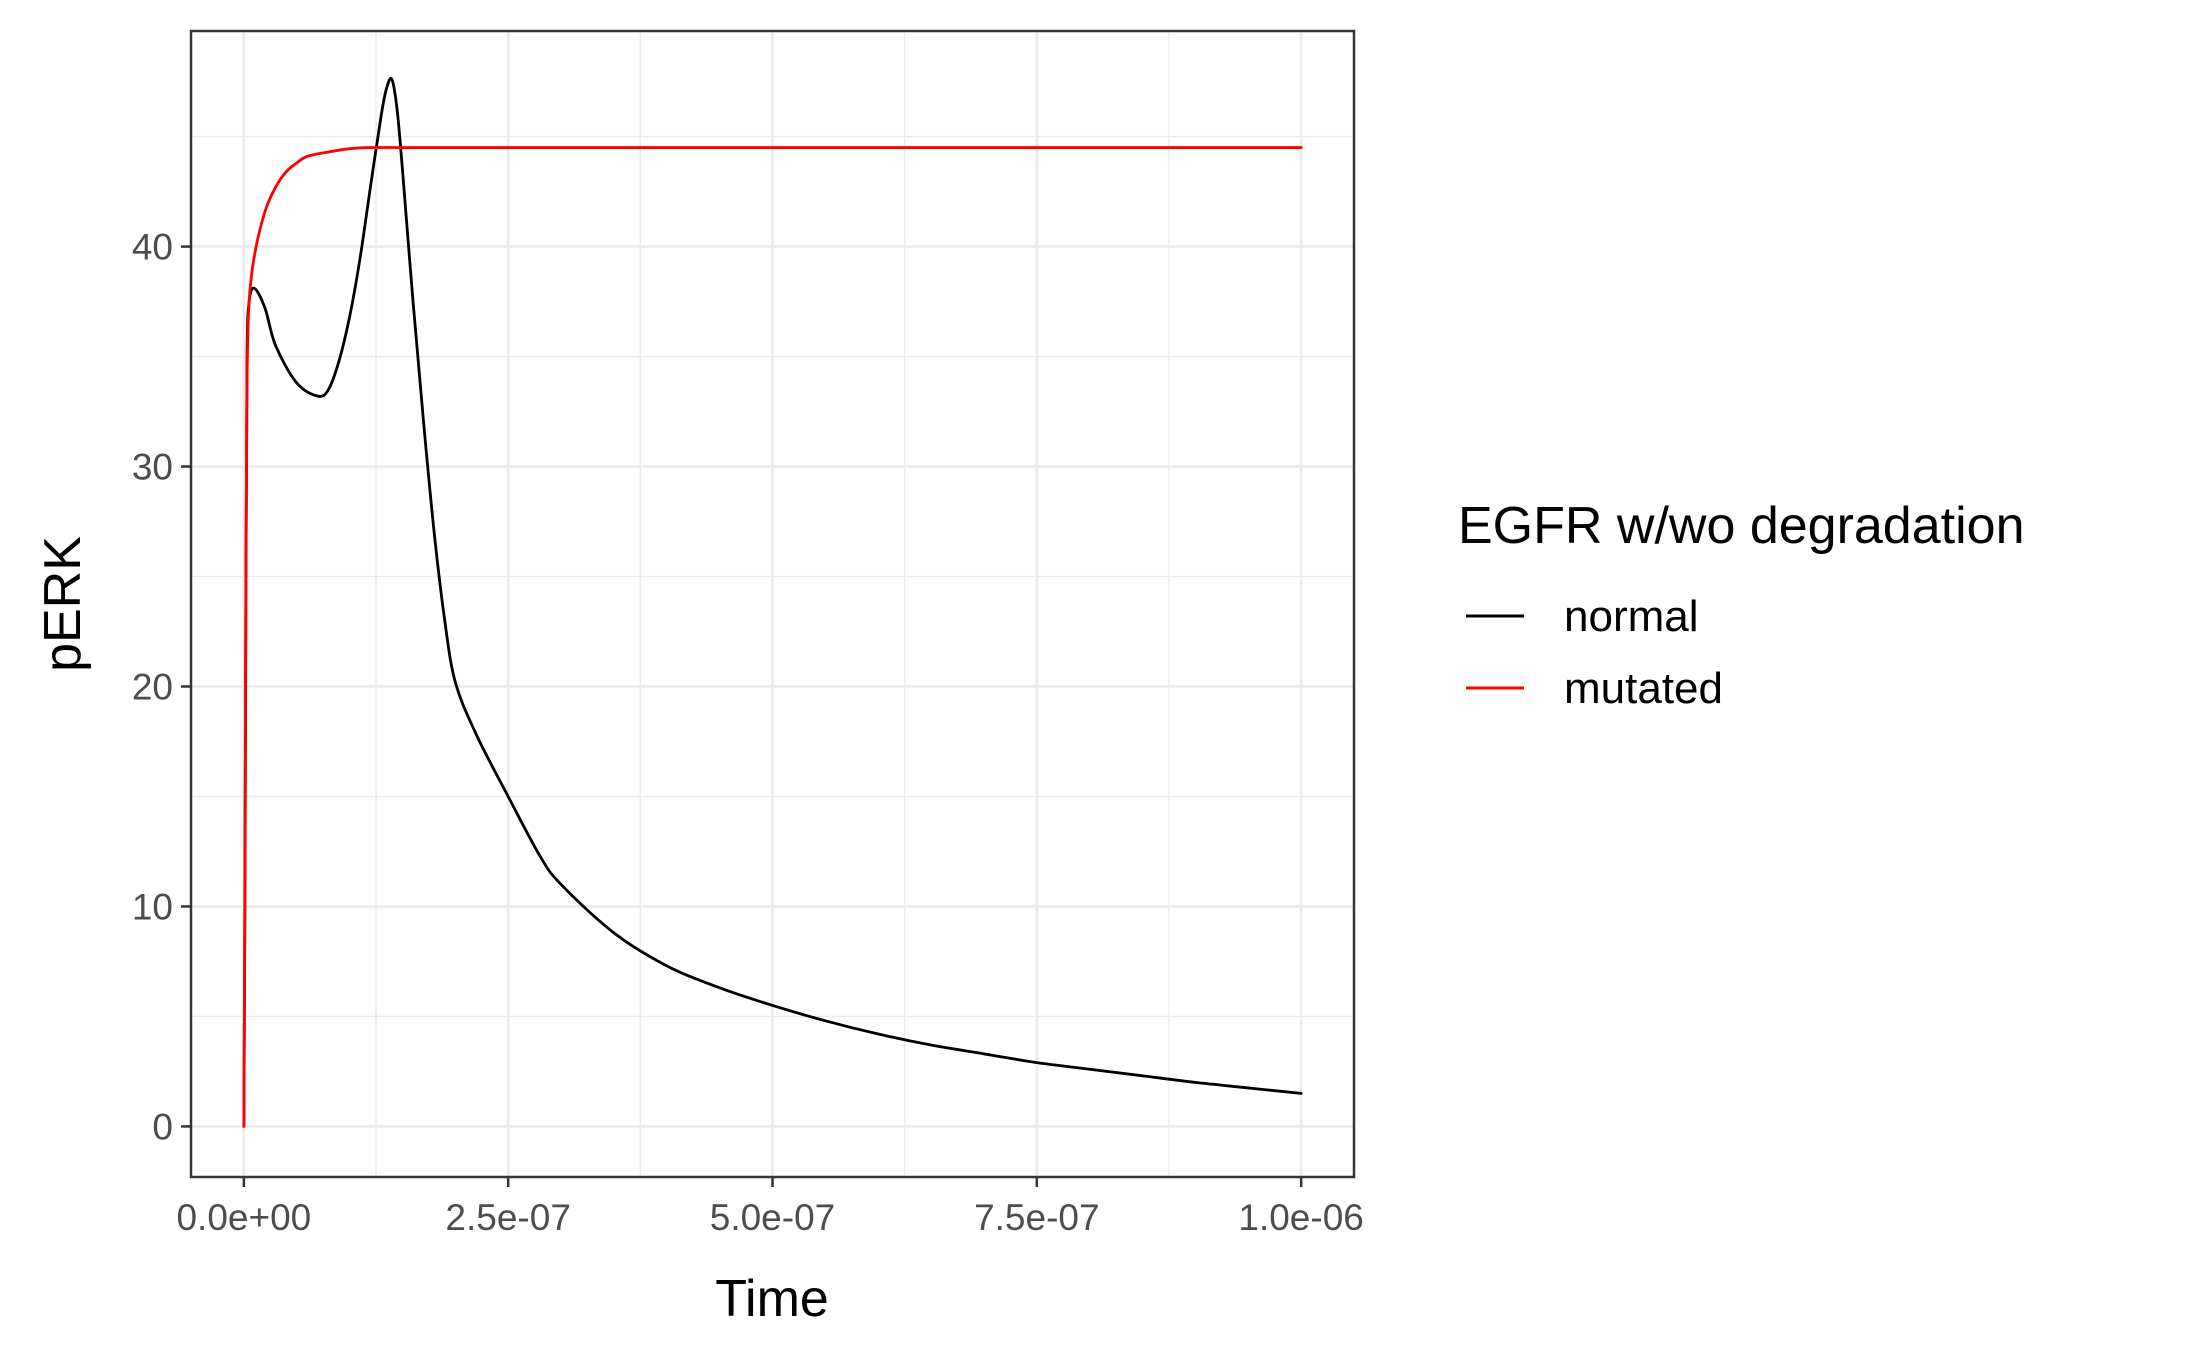 This screenshot has width=2187, height=1350. What do you see at coordinates (63, 604) in the screenshot?
I see `y-axis-title: pERK` at bounding box center [63, 604].